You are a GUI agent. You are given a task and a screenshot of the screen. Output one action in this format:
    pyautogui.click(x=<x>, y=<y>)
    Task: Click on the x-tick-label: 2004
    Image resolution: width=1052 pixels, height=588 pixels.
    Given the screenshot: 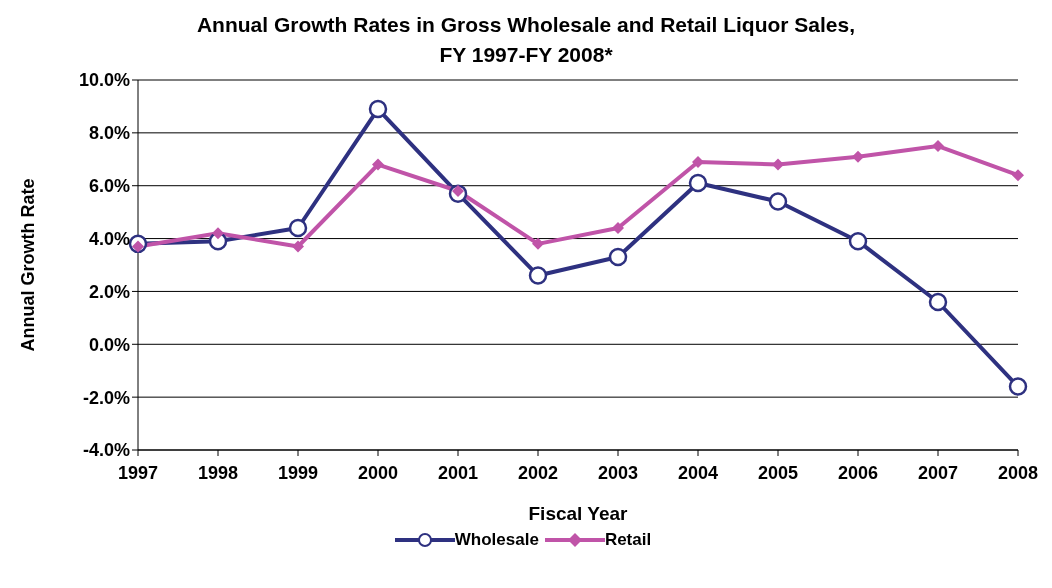 What is the action you would take?
    pyautogui.click(x=698, y=472)
    